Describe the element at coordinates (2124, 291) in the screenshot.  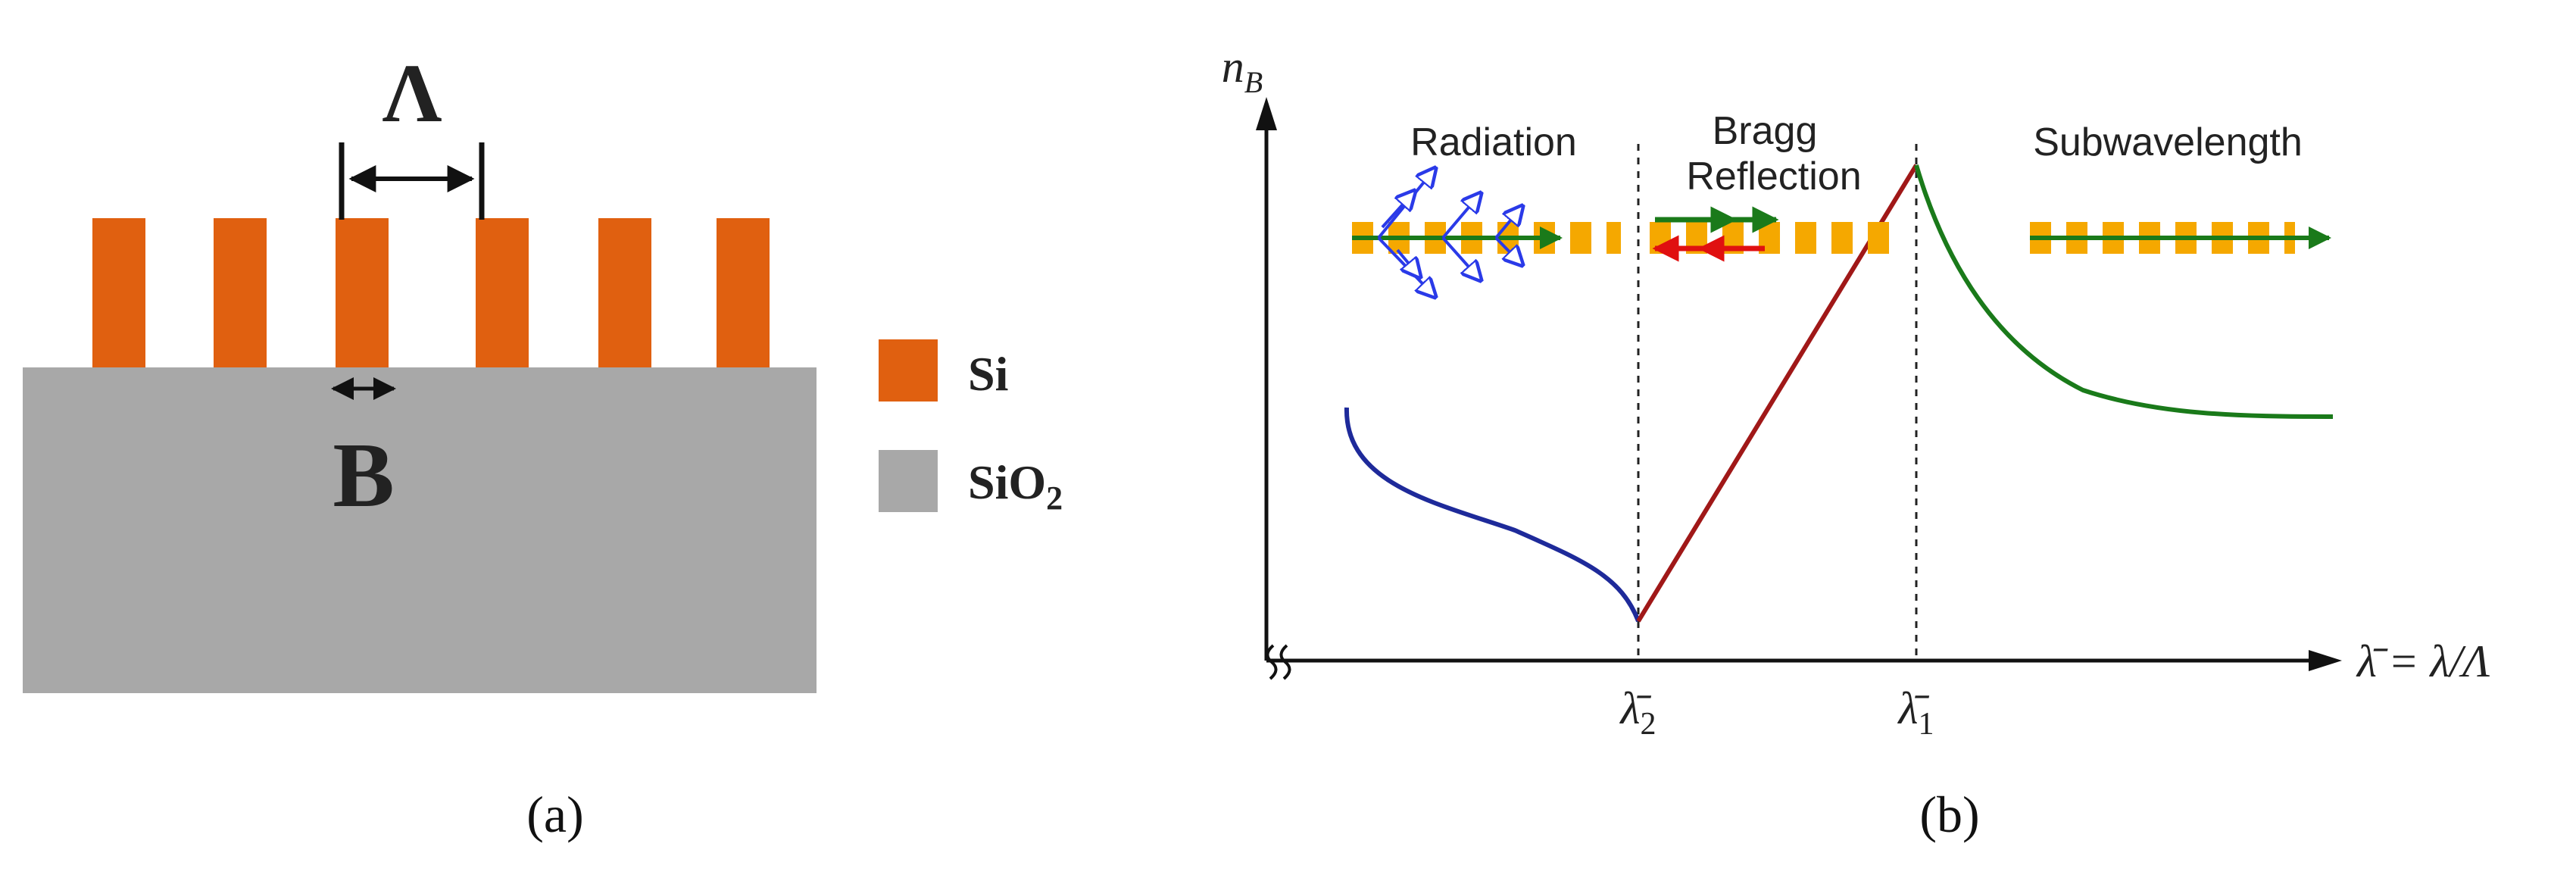
I see `subwavelength-curve` at that location.